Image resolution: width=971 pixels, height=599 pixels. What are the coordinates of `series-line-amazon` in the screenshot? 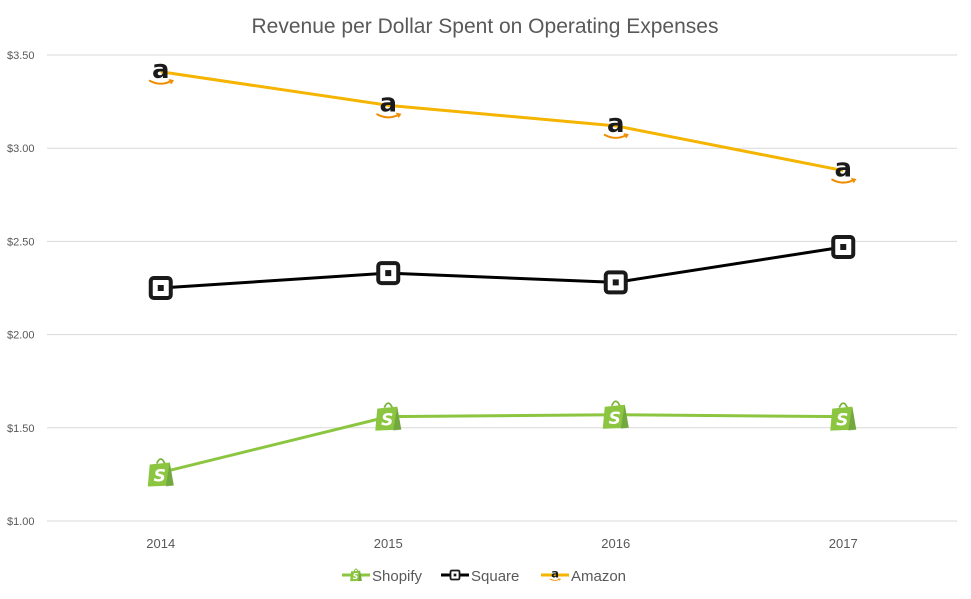 It's located at (502, 121).